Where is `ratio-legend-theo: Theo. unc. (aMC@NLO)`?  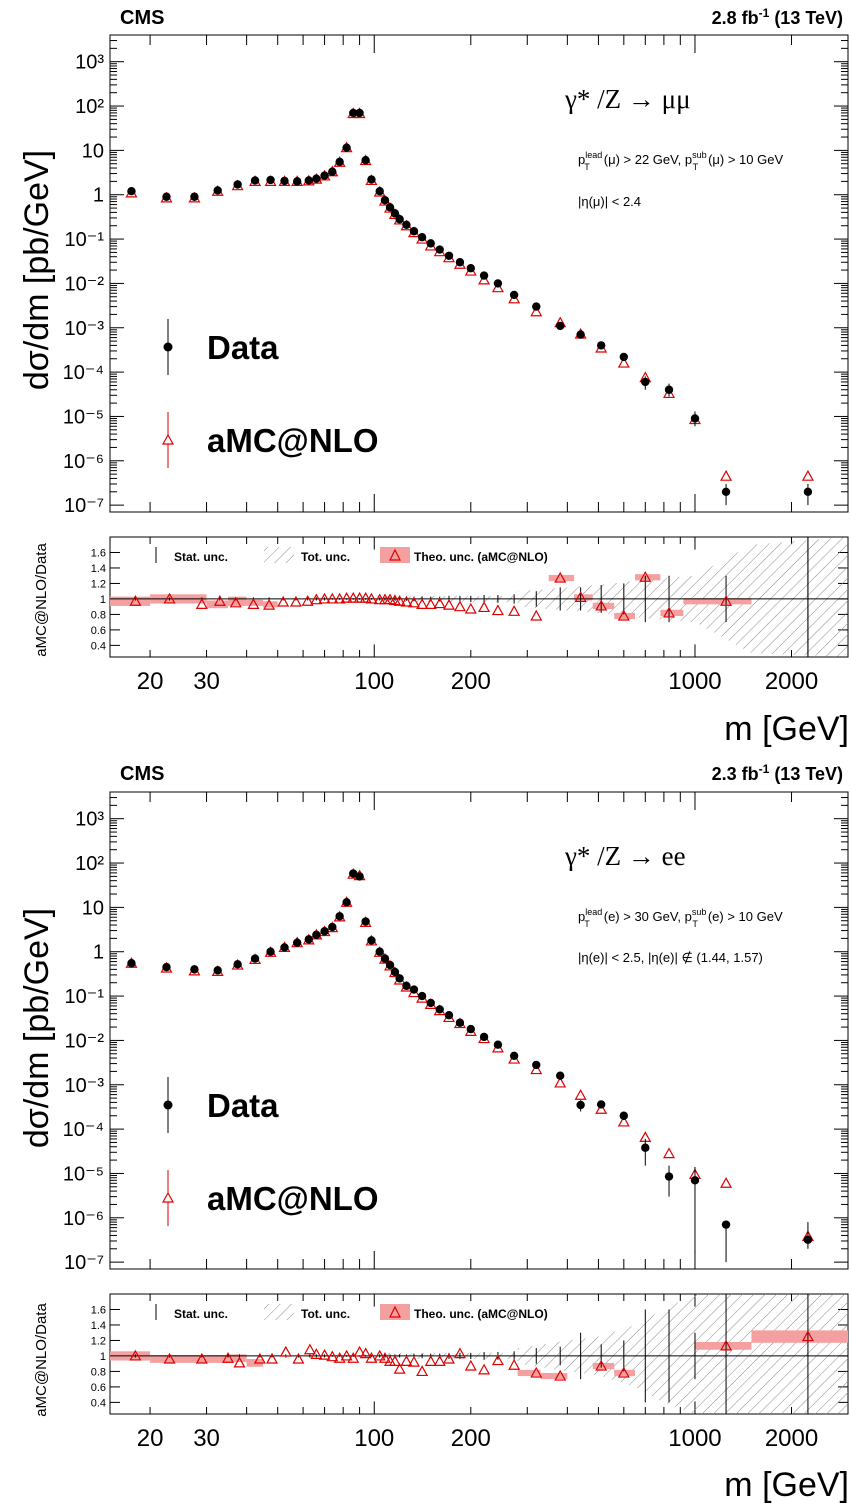 ratio-legend-theo: Theo. unc. (aMC@NLO) is located at coordinates (481, 557).